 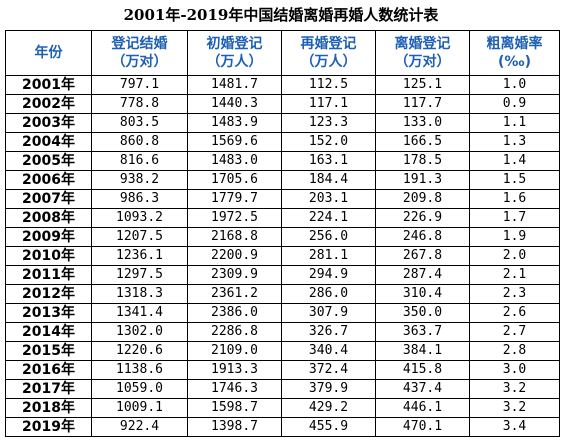 I want to click on column-header-divorces: 离婚登记 （万对）, so click(x=422, y=53).